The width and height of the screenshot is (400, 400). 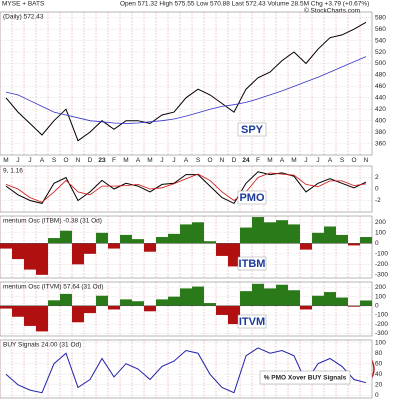 I want to click on y-tick-label: 2, so click(x=377, y=177).